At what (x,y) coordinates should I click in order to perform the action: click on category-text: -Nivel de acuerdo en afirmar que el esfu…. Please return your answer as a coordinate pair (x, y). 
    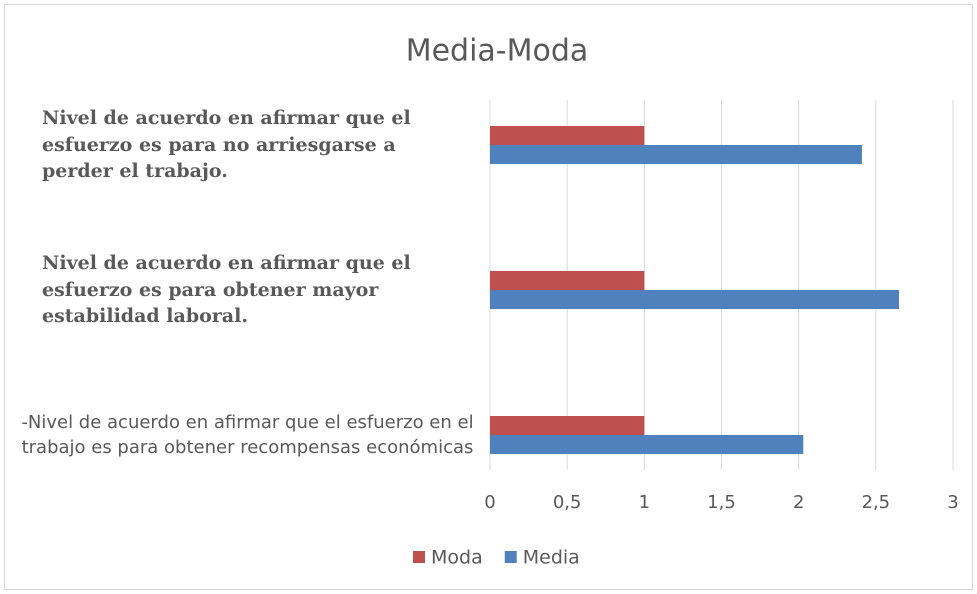
    Looking at the image, I should click on (247, 434).